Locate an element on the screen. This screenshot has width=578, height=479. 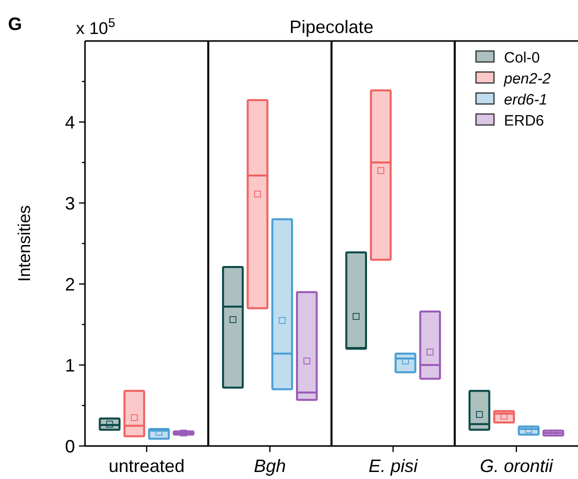
x-tick-label: untreated is located at coordinates (146, 466).